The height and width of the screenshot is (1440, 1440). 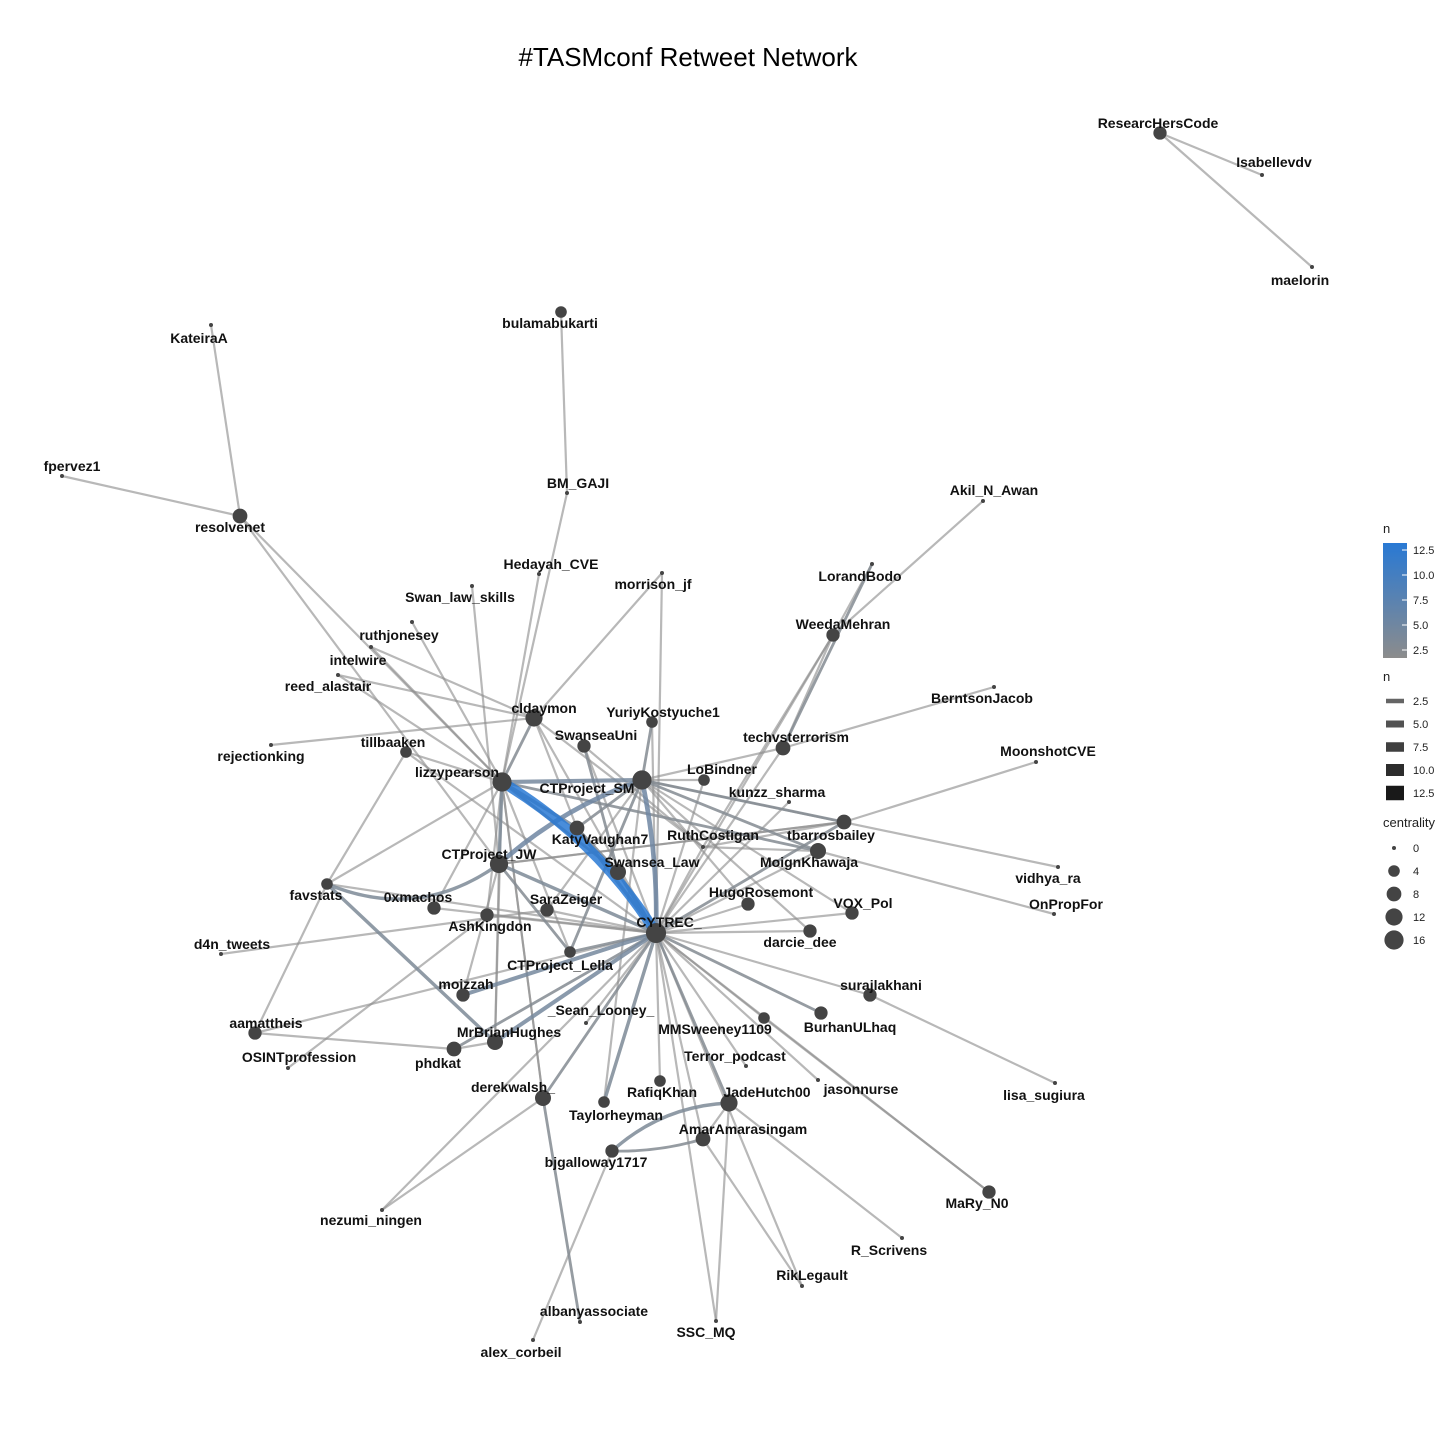 I want to click on node-phdkat, so click(x=454, y=1049).